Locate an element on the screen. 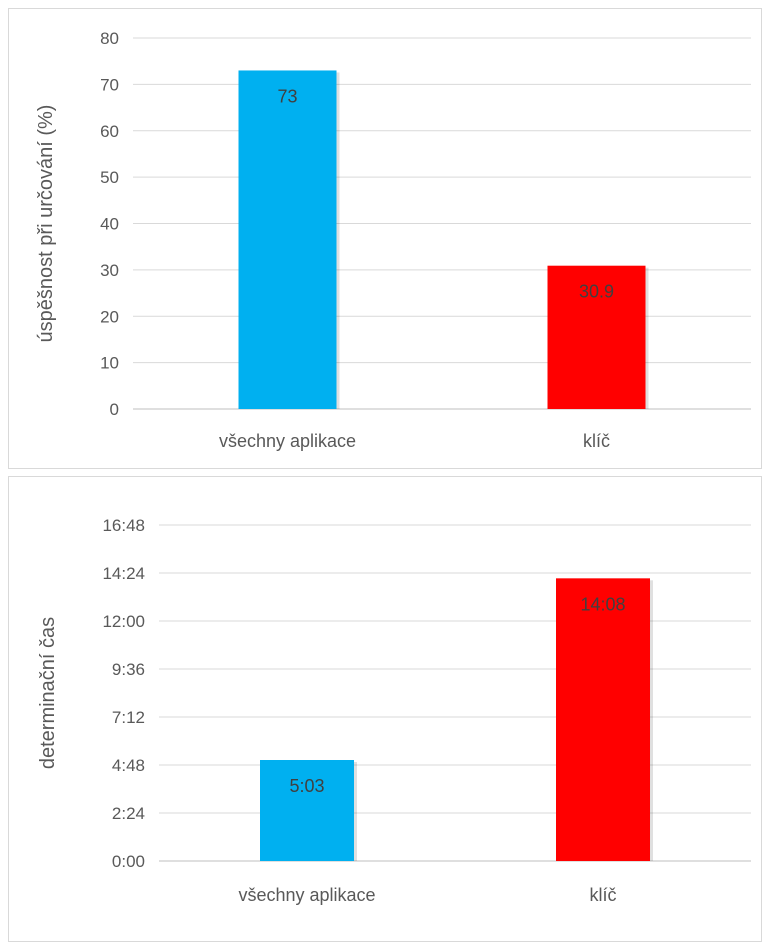 The image size is (770, 947). y-tick-label: 0:00 is located at coordinates (128, 861).